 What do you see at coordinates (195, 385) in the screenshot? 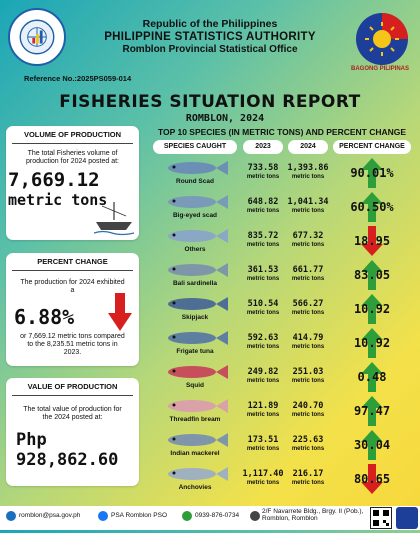
I see `species-name: Squid` at bounding box center [195, 385].